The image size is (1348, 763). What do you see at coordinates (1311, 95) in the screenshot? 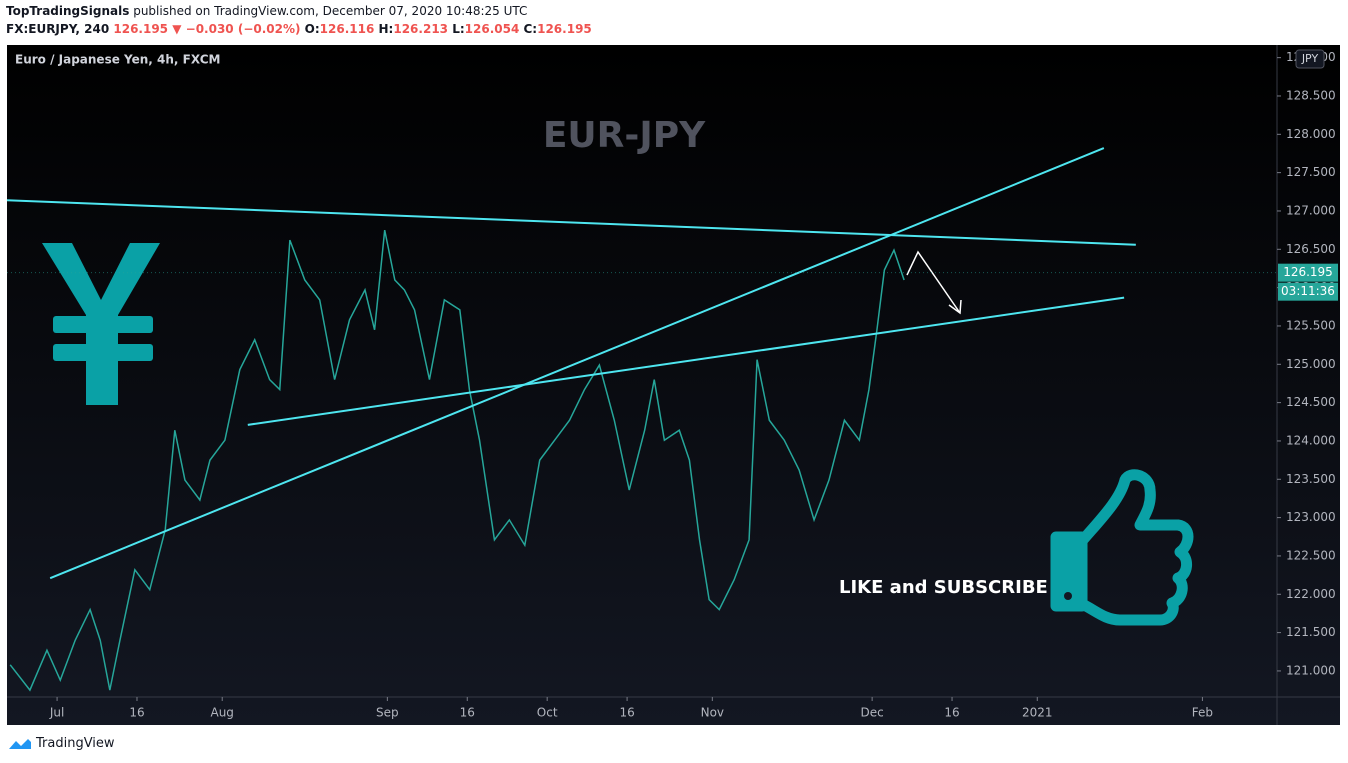
I see `y-tick-label: 128.500` at bounding box center [1311, 95].